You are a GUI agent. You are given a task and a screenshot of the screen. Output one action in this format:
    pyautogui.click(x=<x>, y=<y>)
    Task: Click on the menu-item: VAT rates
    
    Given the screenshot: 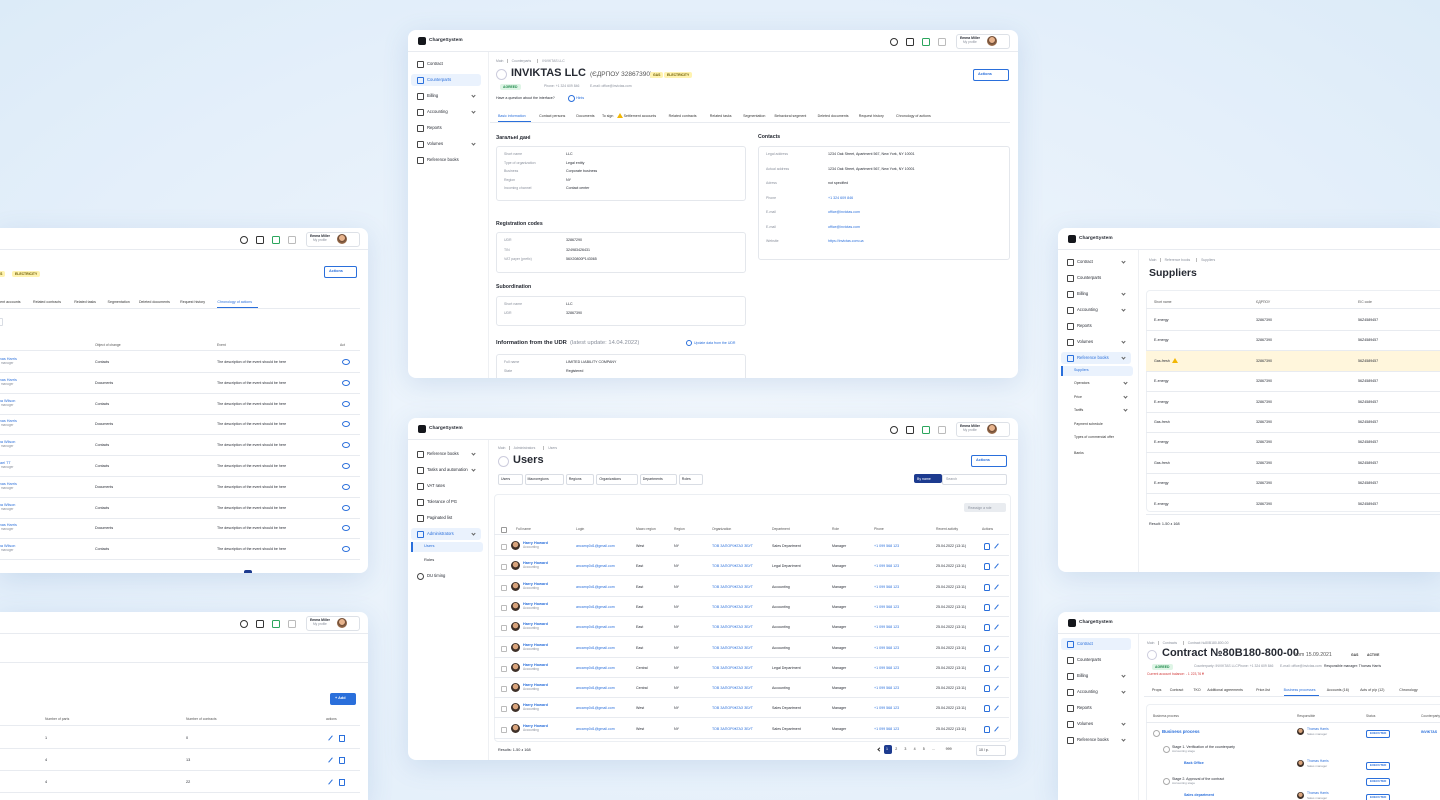 What is the action you would take?
    pyautogui.click(x=436, y=485)
    